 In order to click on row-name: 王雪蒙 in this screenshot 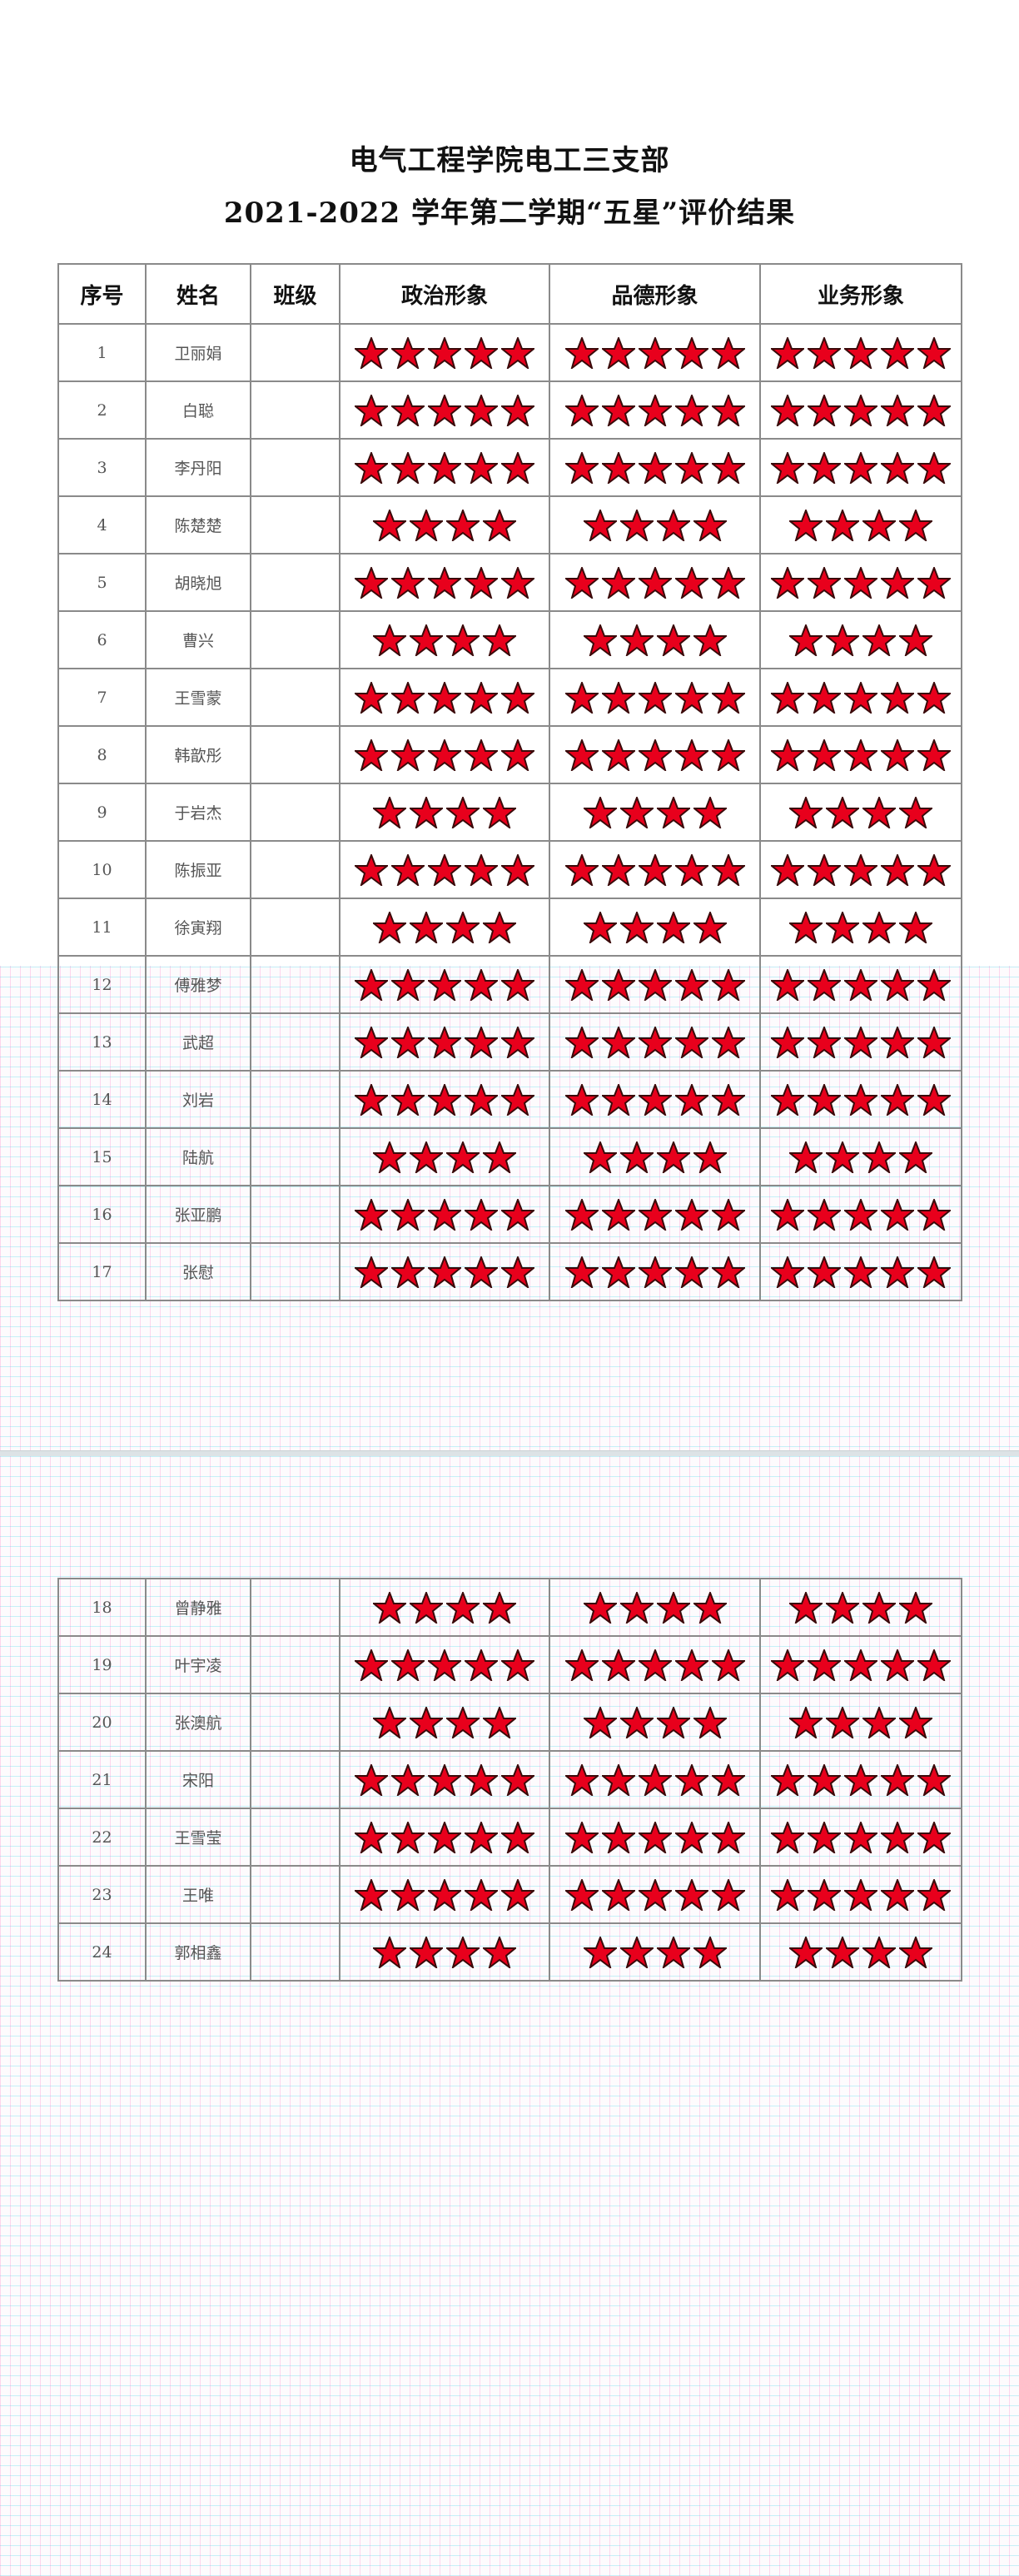, I will do `click(198, 697)`.